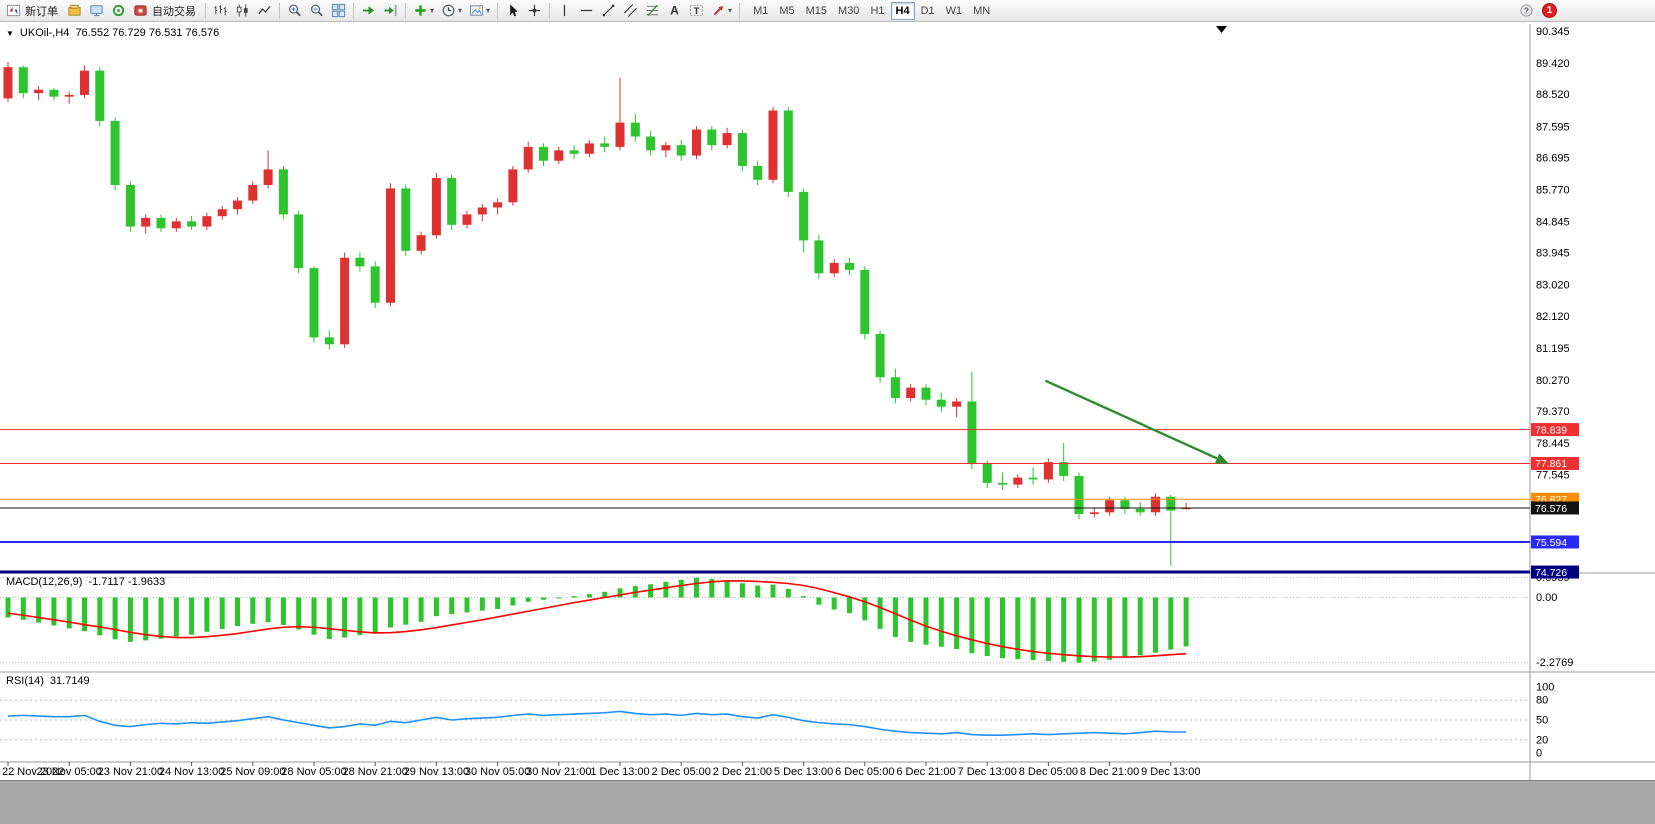 This screenshot has height=824, width=1655. I want to click on macd-axis-label: 0.00, so click(1546, 598).